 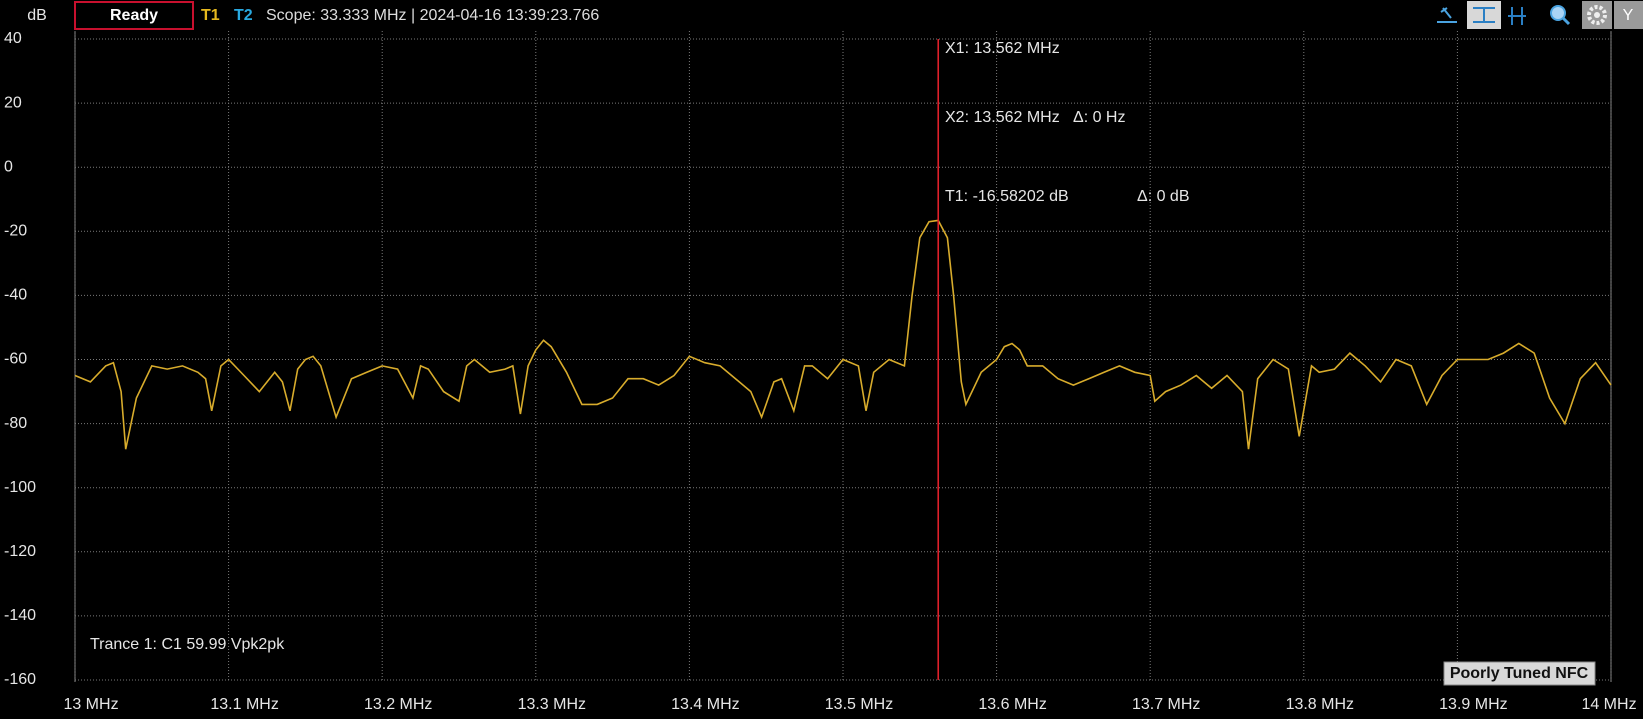 I want to click on horizontal-marker-tool, so click(x=1484, y=15).